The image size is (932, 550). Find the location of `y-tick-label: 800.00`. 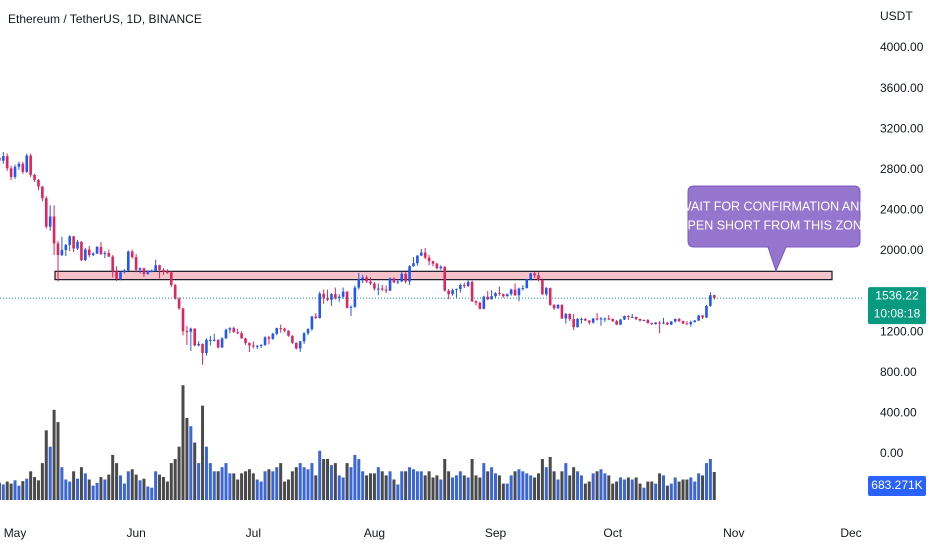

y-tick-label: 800.00 is located at coordinates (898, 372).